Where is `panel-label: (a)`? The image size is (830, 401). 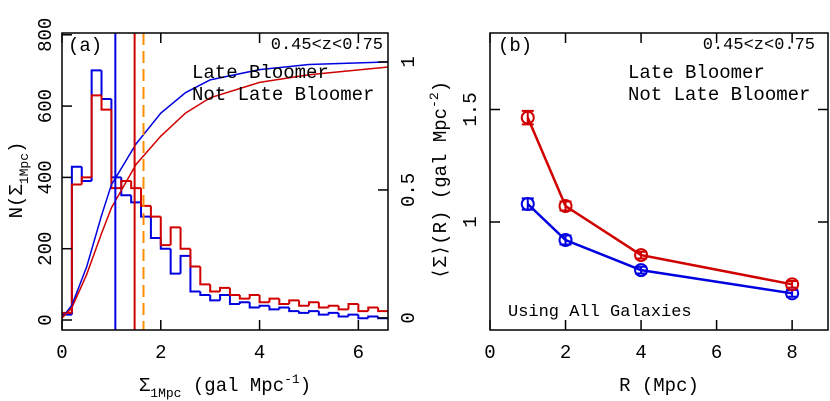 panel-label: (a) is located at coordinates (85, 46).